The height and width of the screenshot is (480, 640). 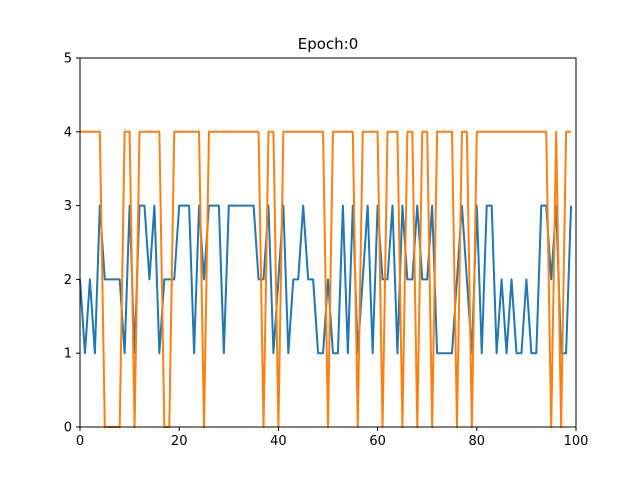 What do you see at coordinates (68, 428) in the screenshot?
I see `y-tick-label: 0` at bounding box center [68, 428].